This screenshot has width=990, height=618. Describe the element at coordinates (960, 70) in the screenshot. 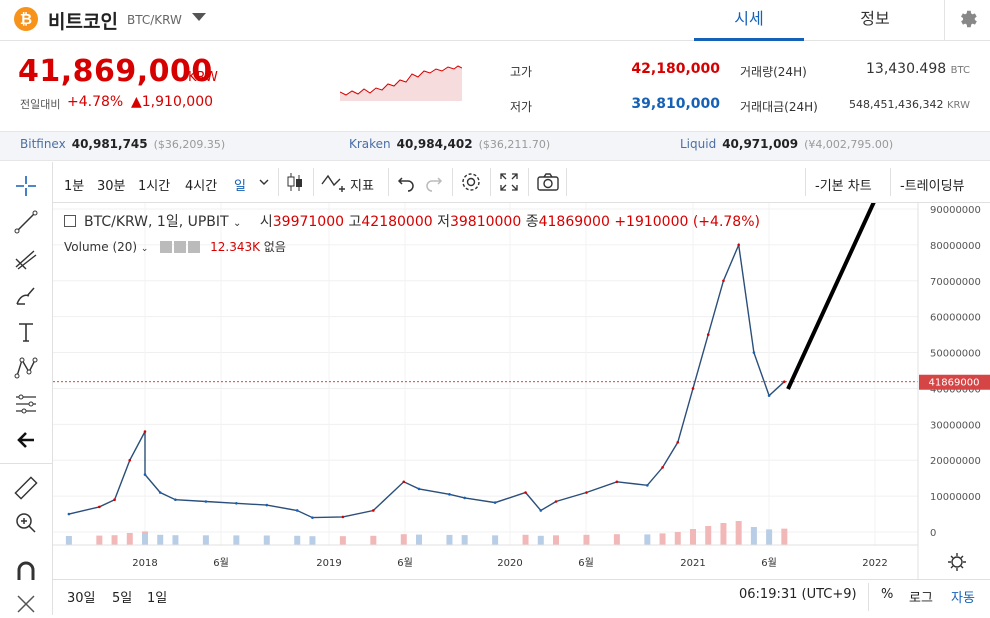

I see `volume-unit: BTC` at that location.